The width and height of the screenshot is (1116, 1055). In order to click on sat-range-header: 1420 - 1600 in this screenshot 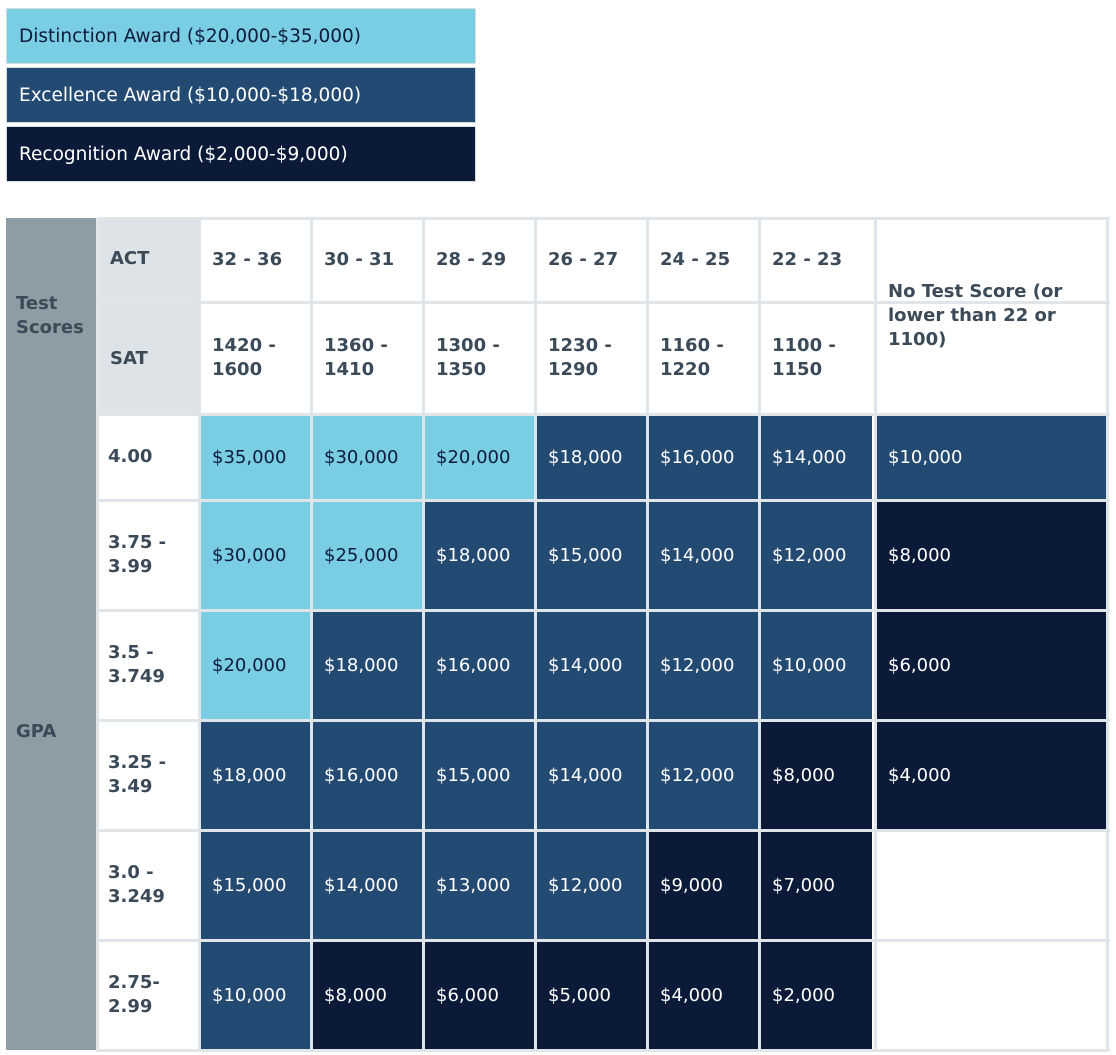, I will do `click(256, 358)`.